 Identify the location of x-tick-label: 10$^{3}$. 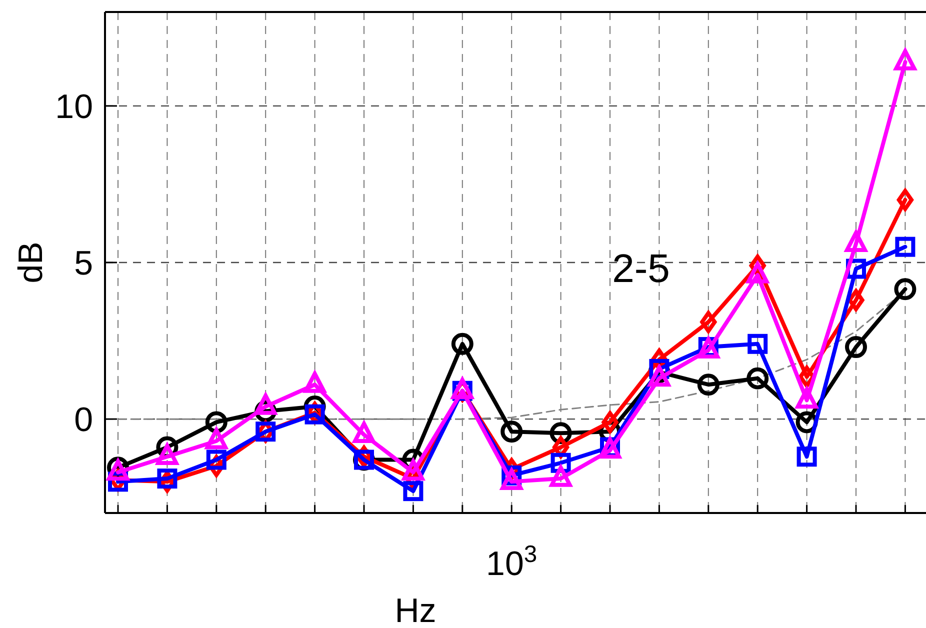
(512, 561).